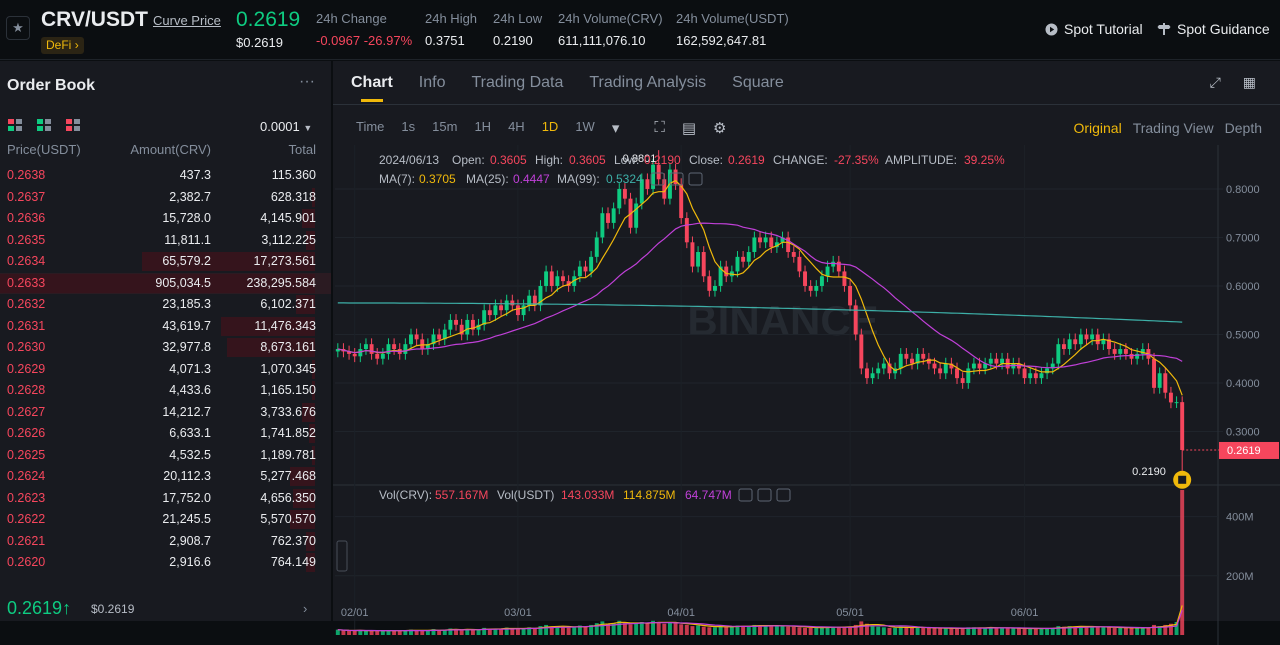 This screenshot has width=1280, height=645. Describe the element at coordinates (517, 82) in the screenshot. I see `tab-trading-data: Trading Data` at that location.